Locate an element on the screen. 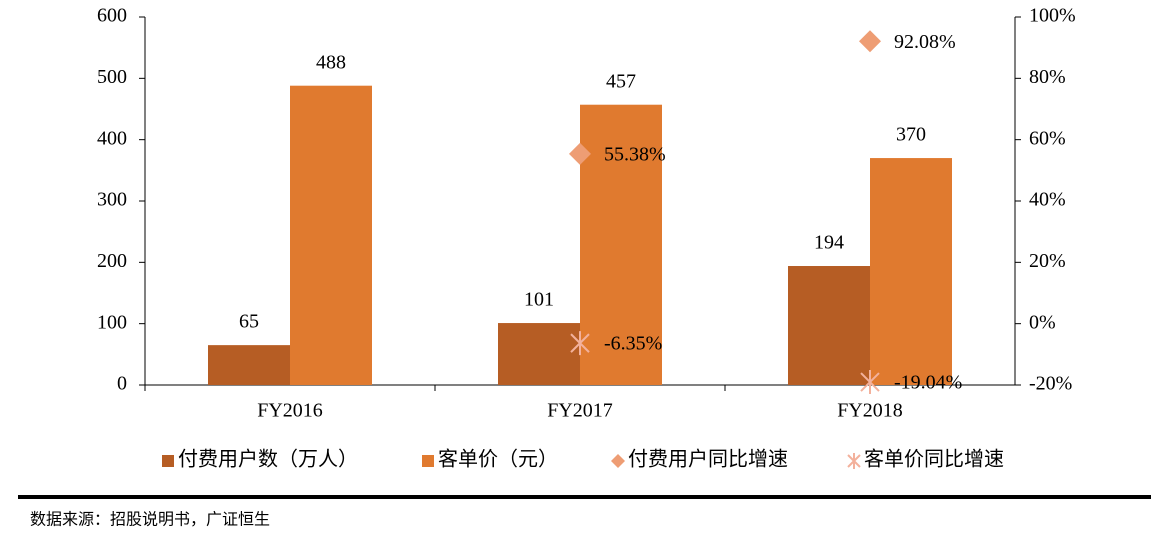 This screenshot has height=539, width=1151. value-label: 92.08% is located at coordinates (925, 42).